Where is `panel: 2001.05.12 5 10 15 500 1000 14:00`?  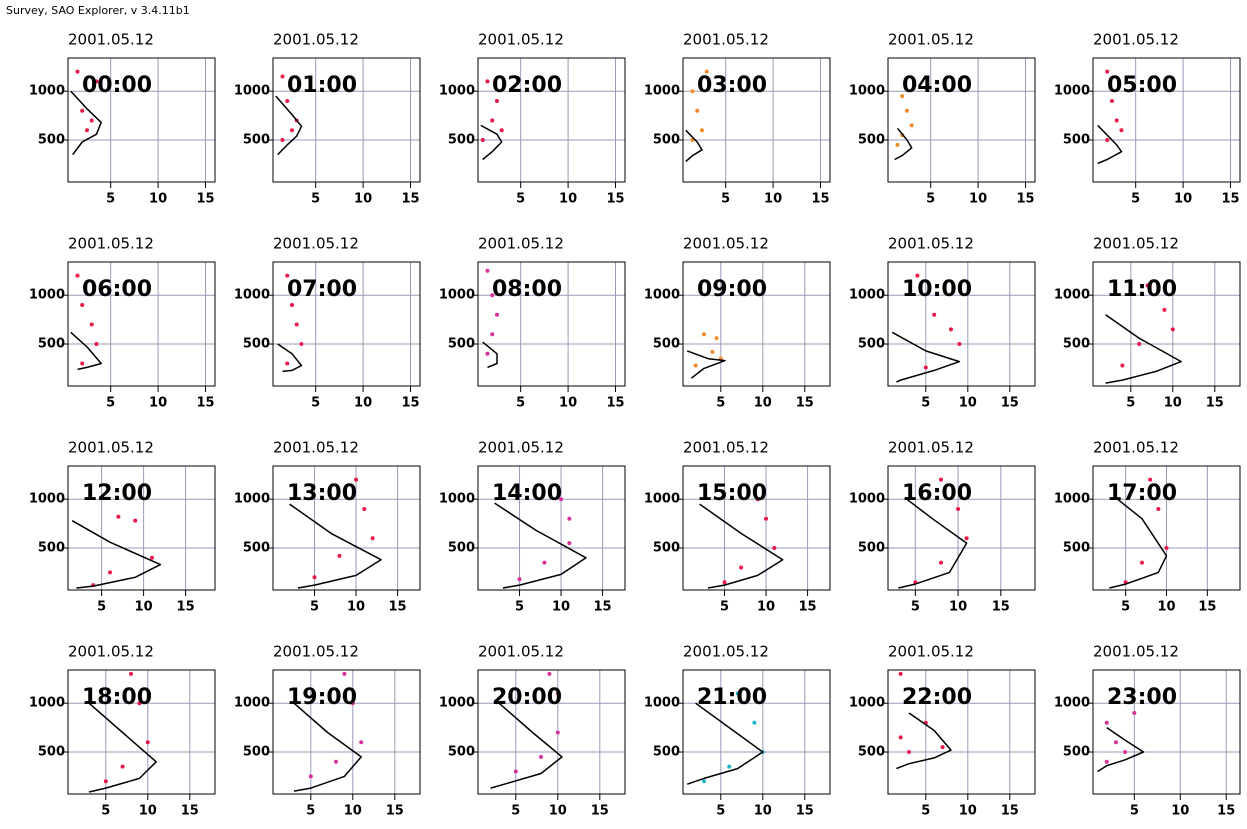
panel: 2001.05.12 5 10 15 500 1000 14:00 is located at coordinates (532, 527).